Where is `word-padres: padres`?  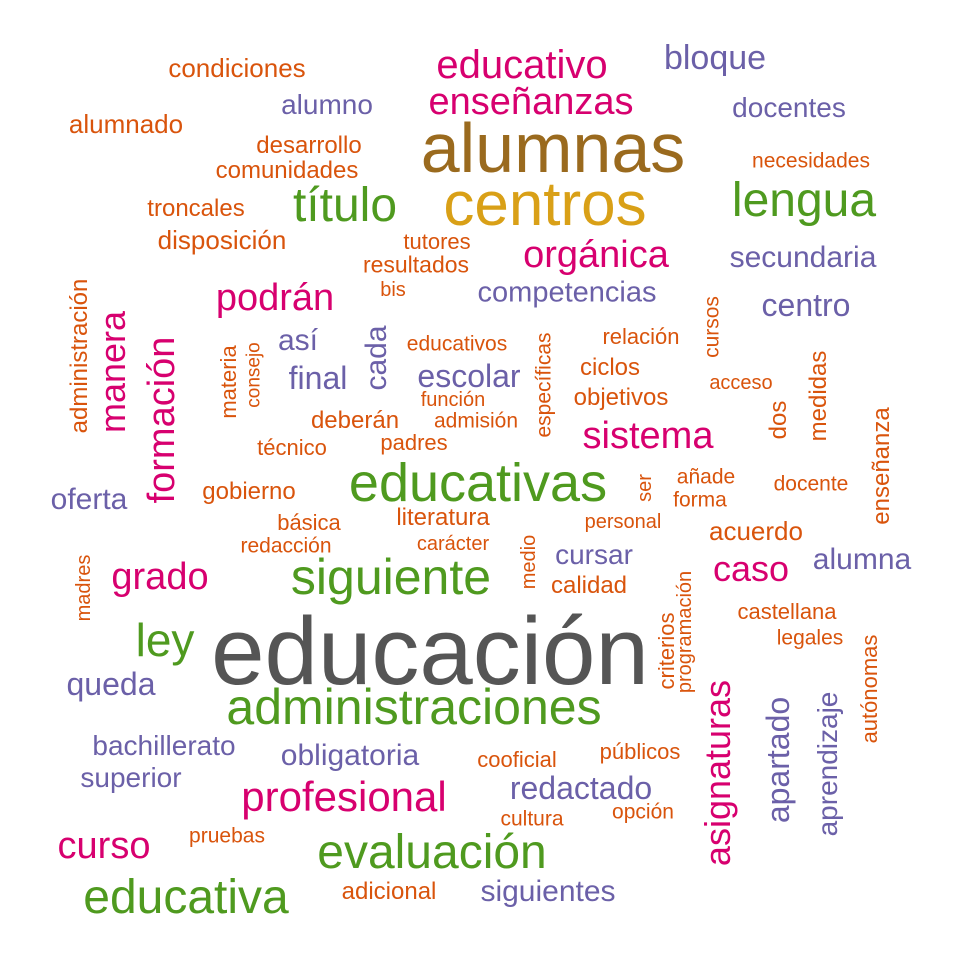
word-padres: padres is located at coordinates (414, 442).